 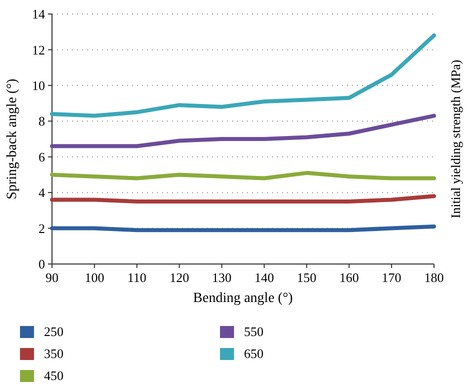 I want to click on y-axis-title: Spring-back angle (°), so click(x=12, y=139).